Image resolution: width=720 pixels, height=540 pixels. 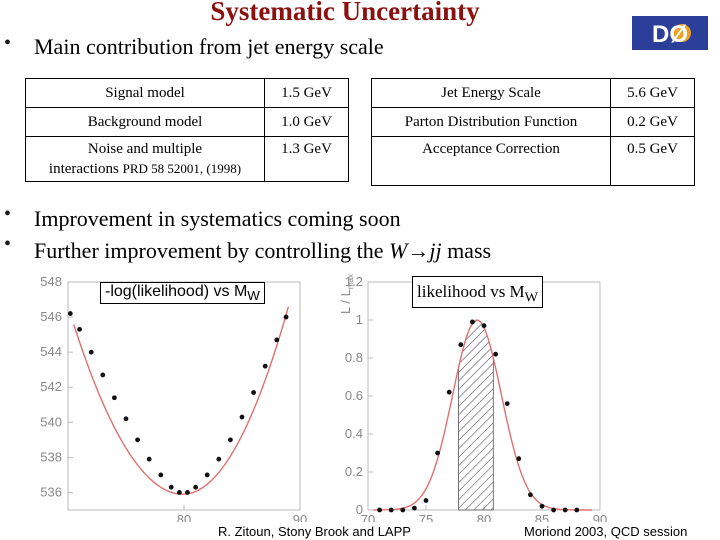 I want to click on y-tick-label: 0.2, so click(x=354, y=471).